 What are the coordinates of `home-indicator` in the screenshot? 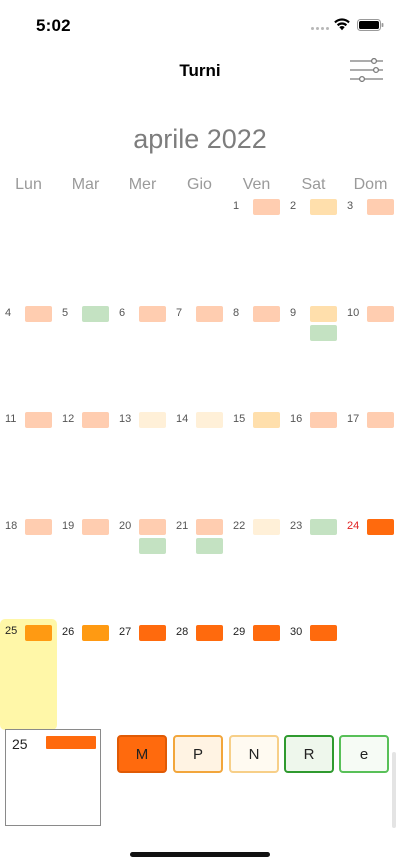 It's located at (200, 854).